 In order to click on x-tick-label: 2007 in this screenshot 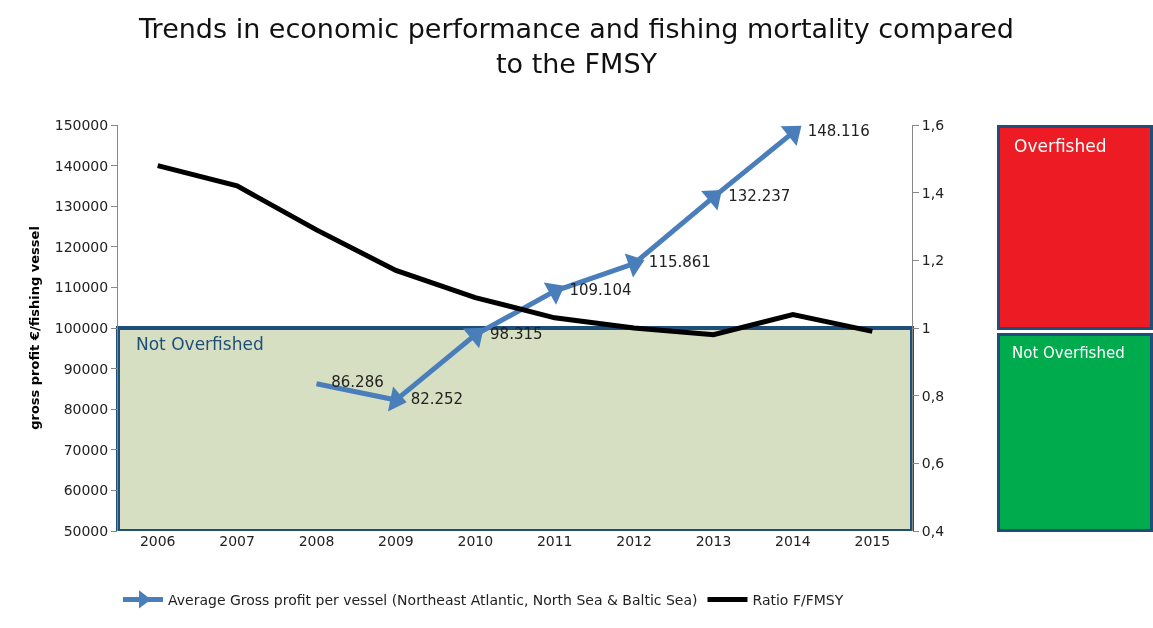, I will do `click(237, 541)`.